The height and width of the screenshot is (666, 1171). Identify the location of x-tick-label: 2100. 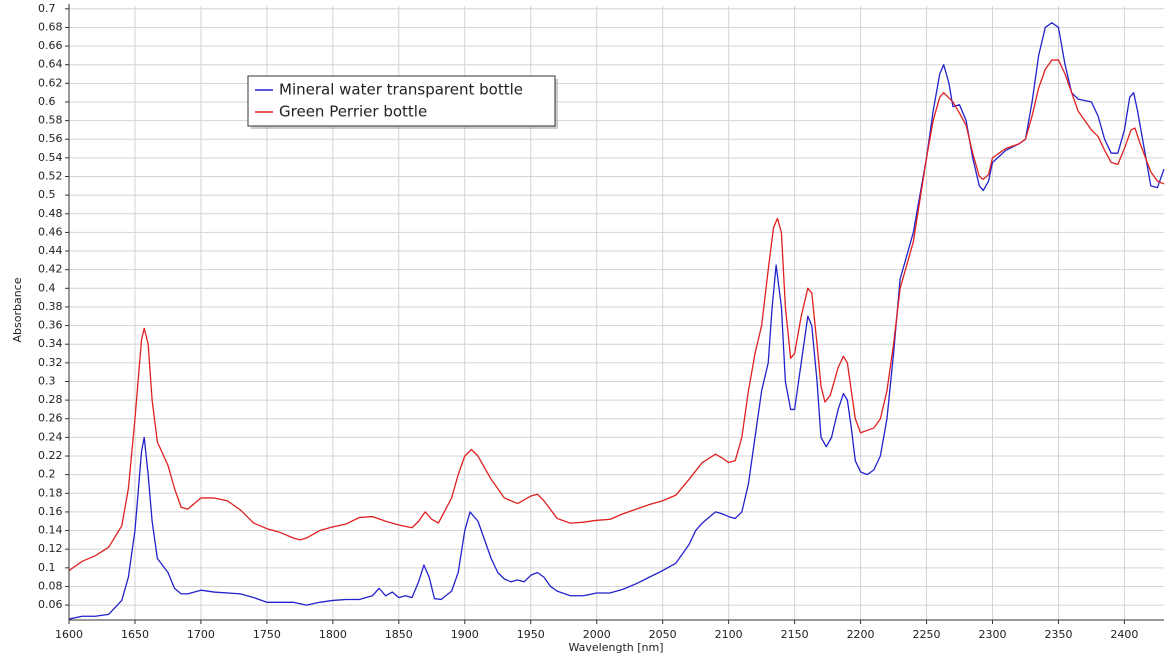
(729, 634).